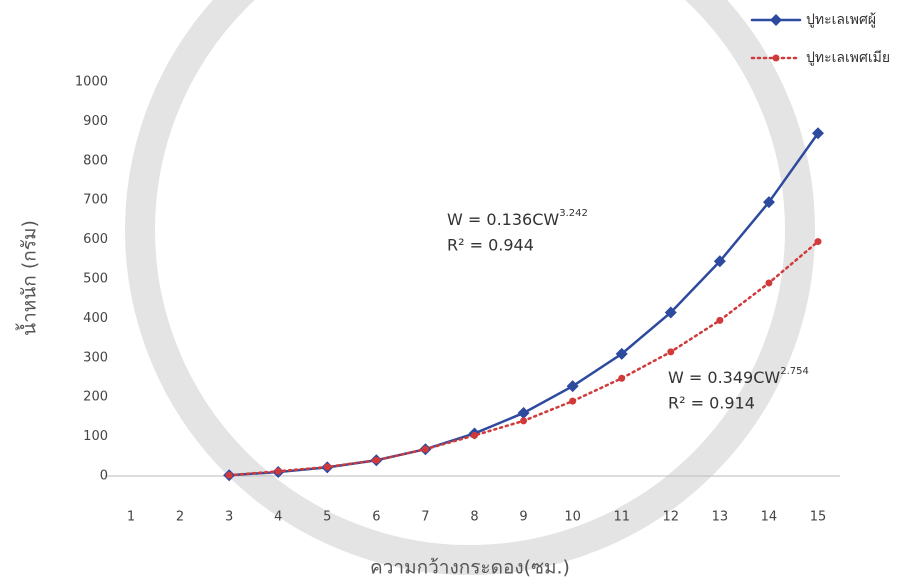 This screenshot has width=913, height=582. What do you see at coordinates (131, 517) in the screenshot?
I see `x-tick-label: 1` at bounding box center [131, 517].